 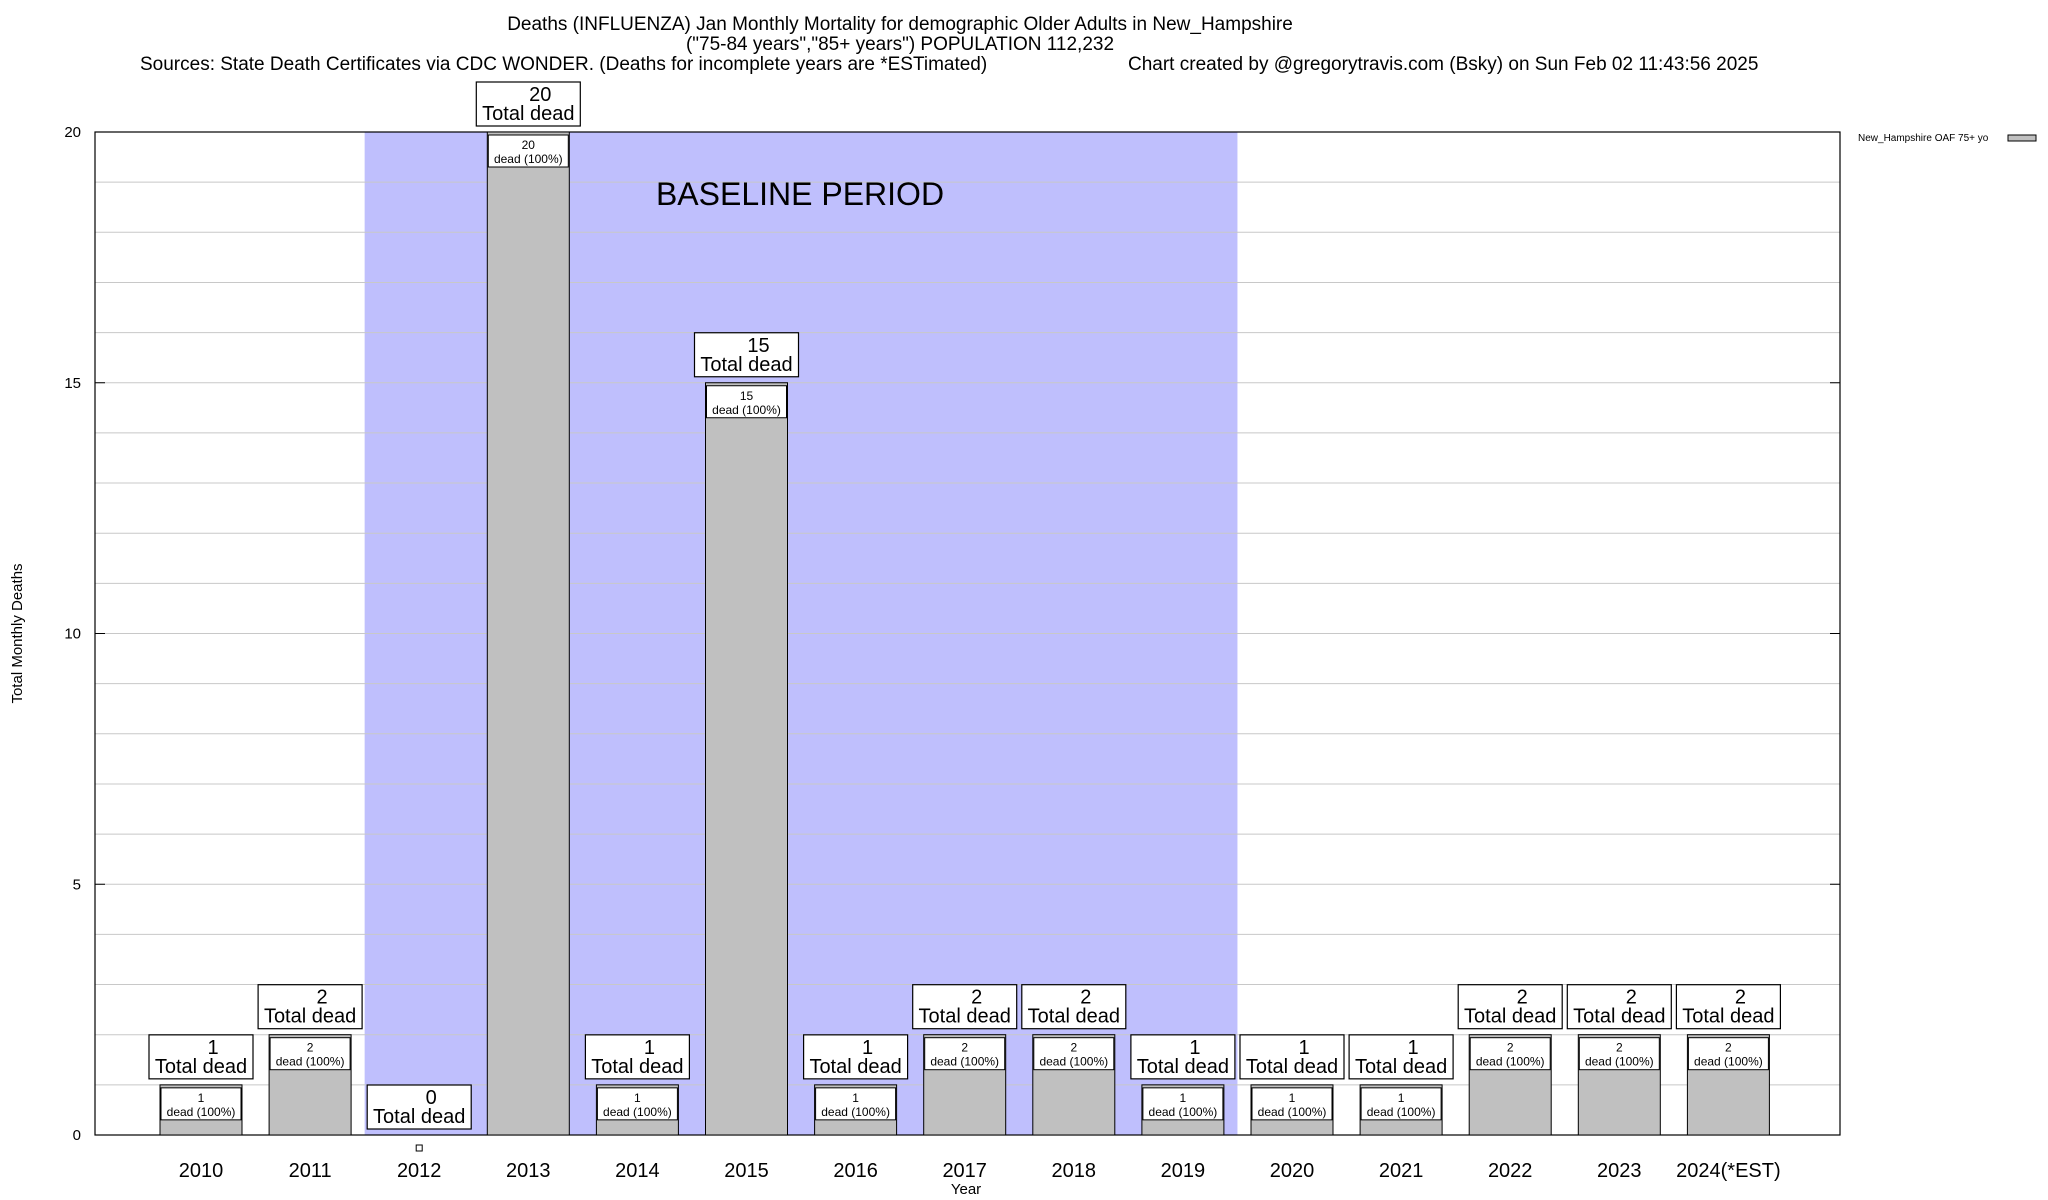 What do you see at coordinates (2022, 138) in the screenshot?
I see `legend-swatch` at bounding box center [2022, 138].